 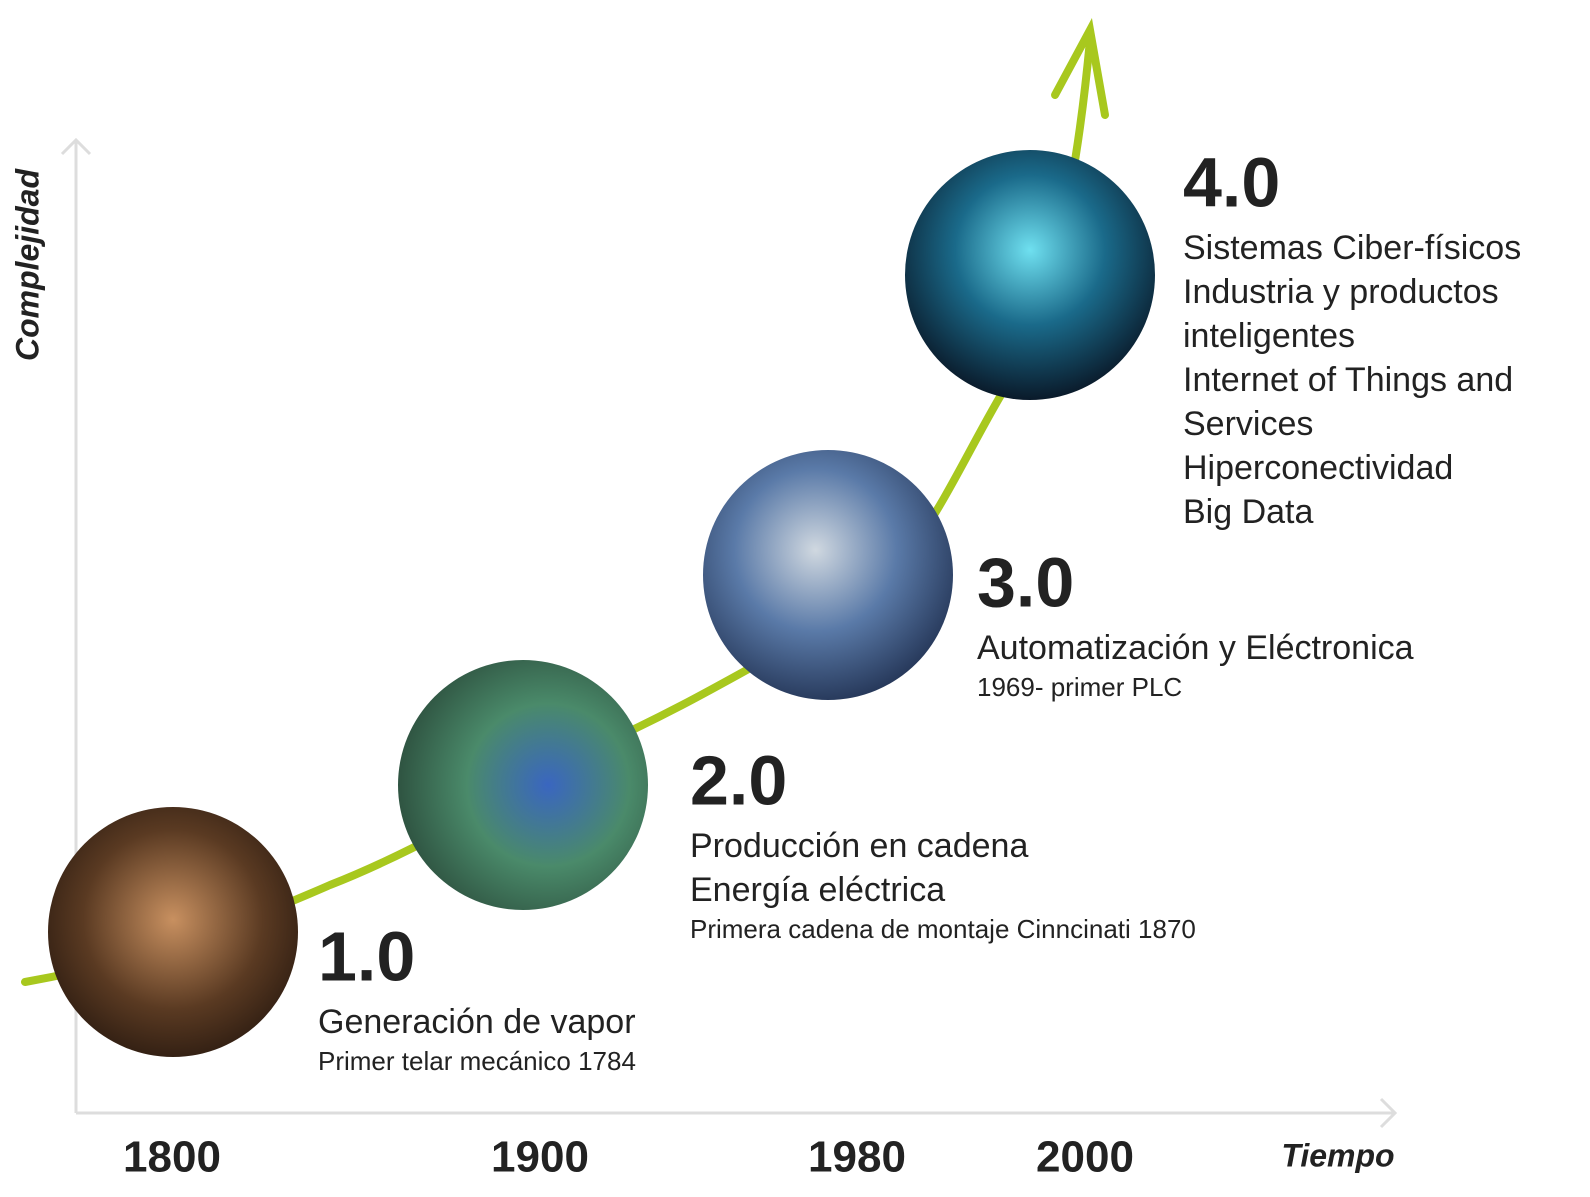 What do you see at coordinates (1352, 248) in the screenshot?
I see `stage-line: Sistemas Ciber-físicos` at bounding box center [1352, 248].